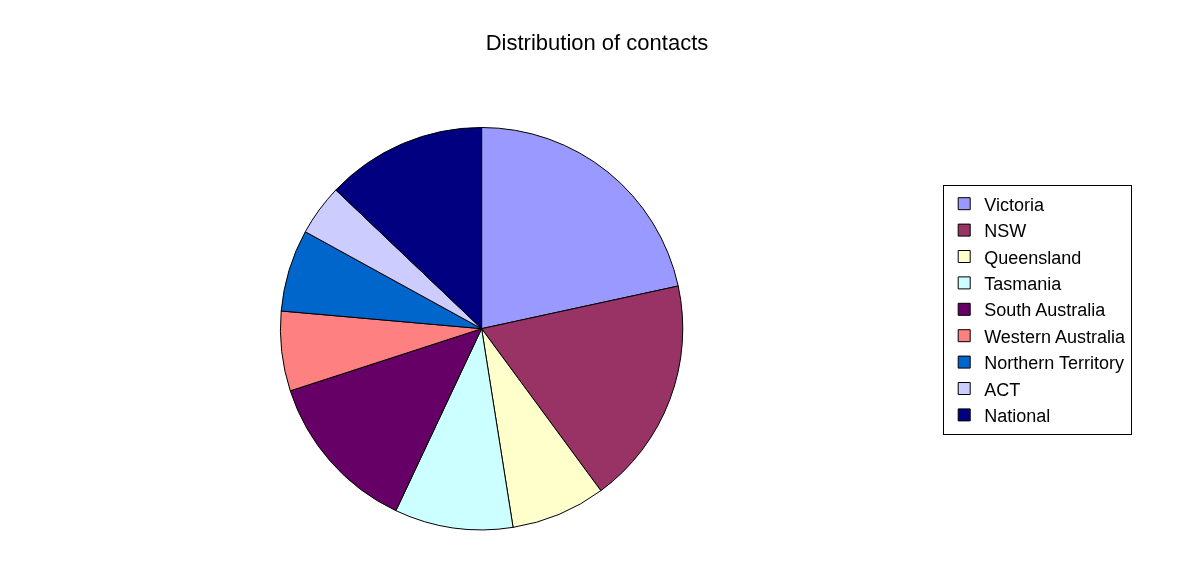  I want to click on legend-label: Tasmania, so click(1023, 283).